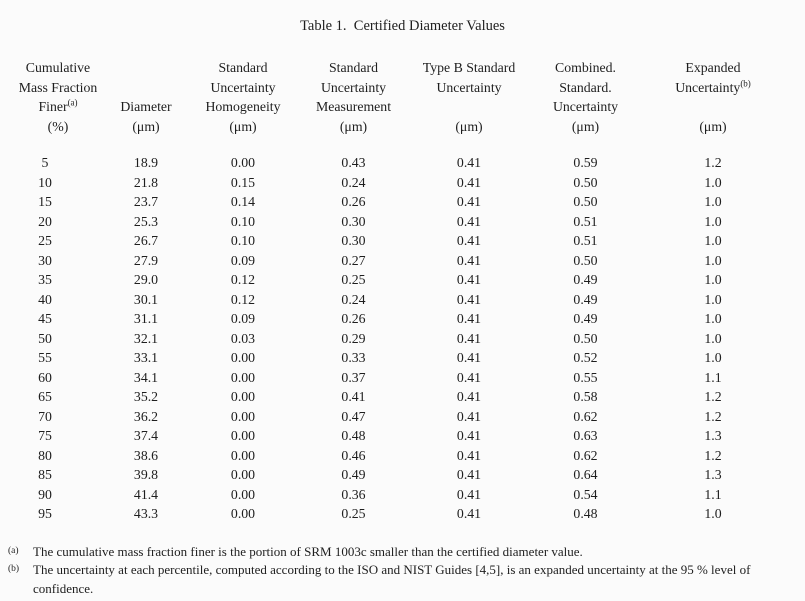  I want to click on table-cell: 0.62, so click(585, 416).